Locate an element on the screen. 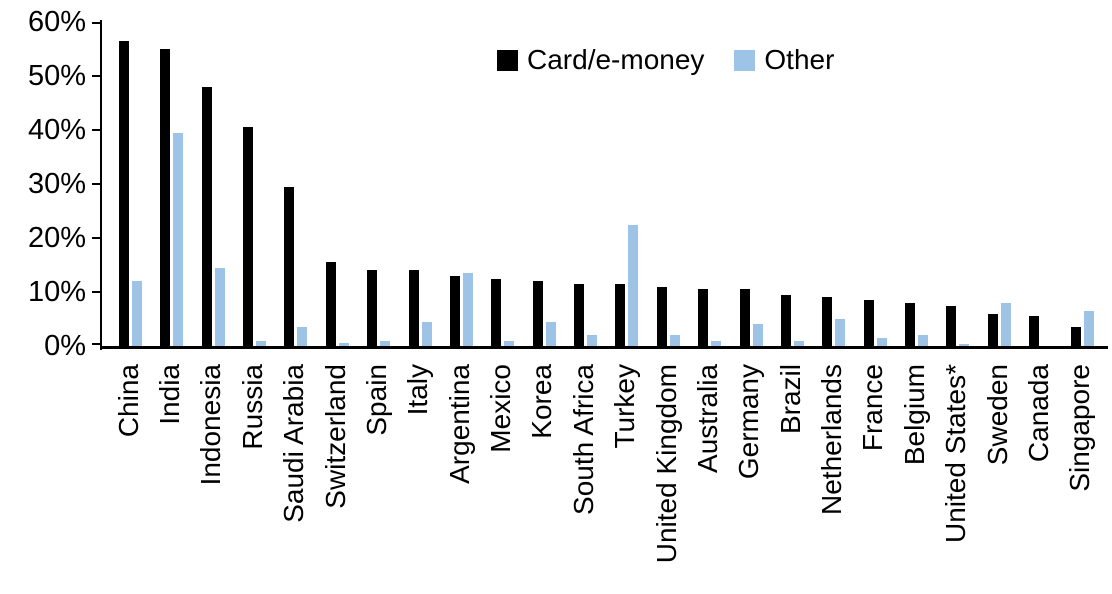 The image size is (1112, 594). x-axis-label-netherlands: Netherlands is located at coordinates (832, 439).